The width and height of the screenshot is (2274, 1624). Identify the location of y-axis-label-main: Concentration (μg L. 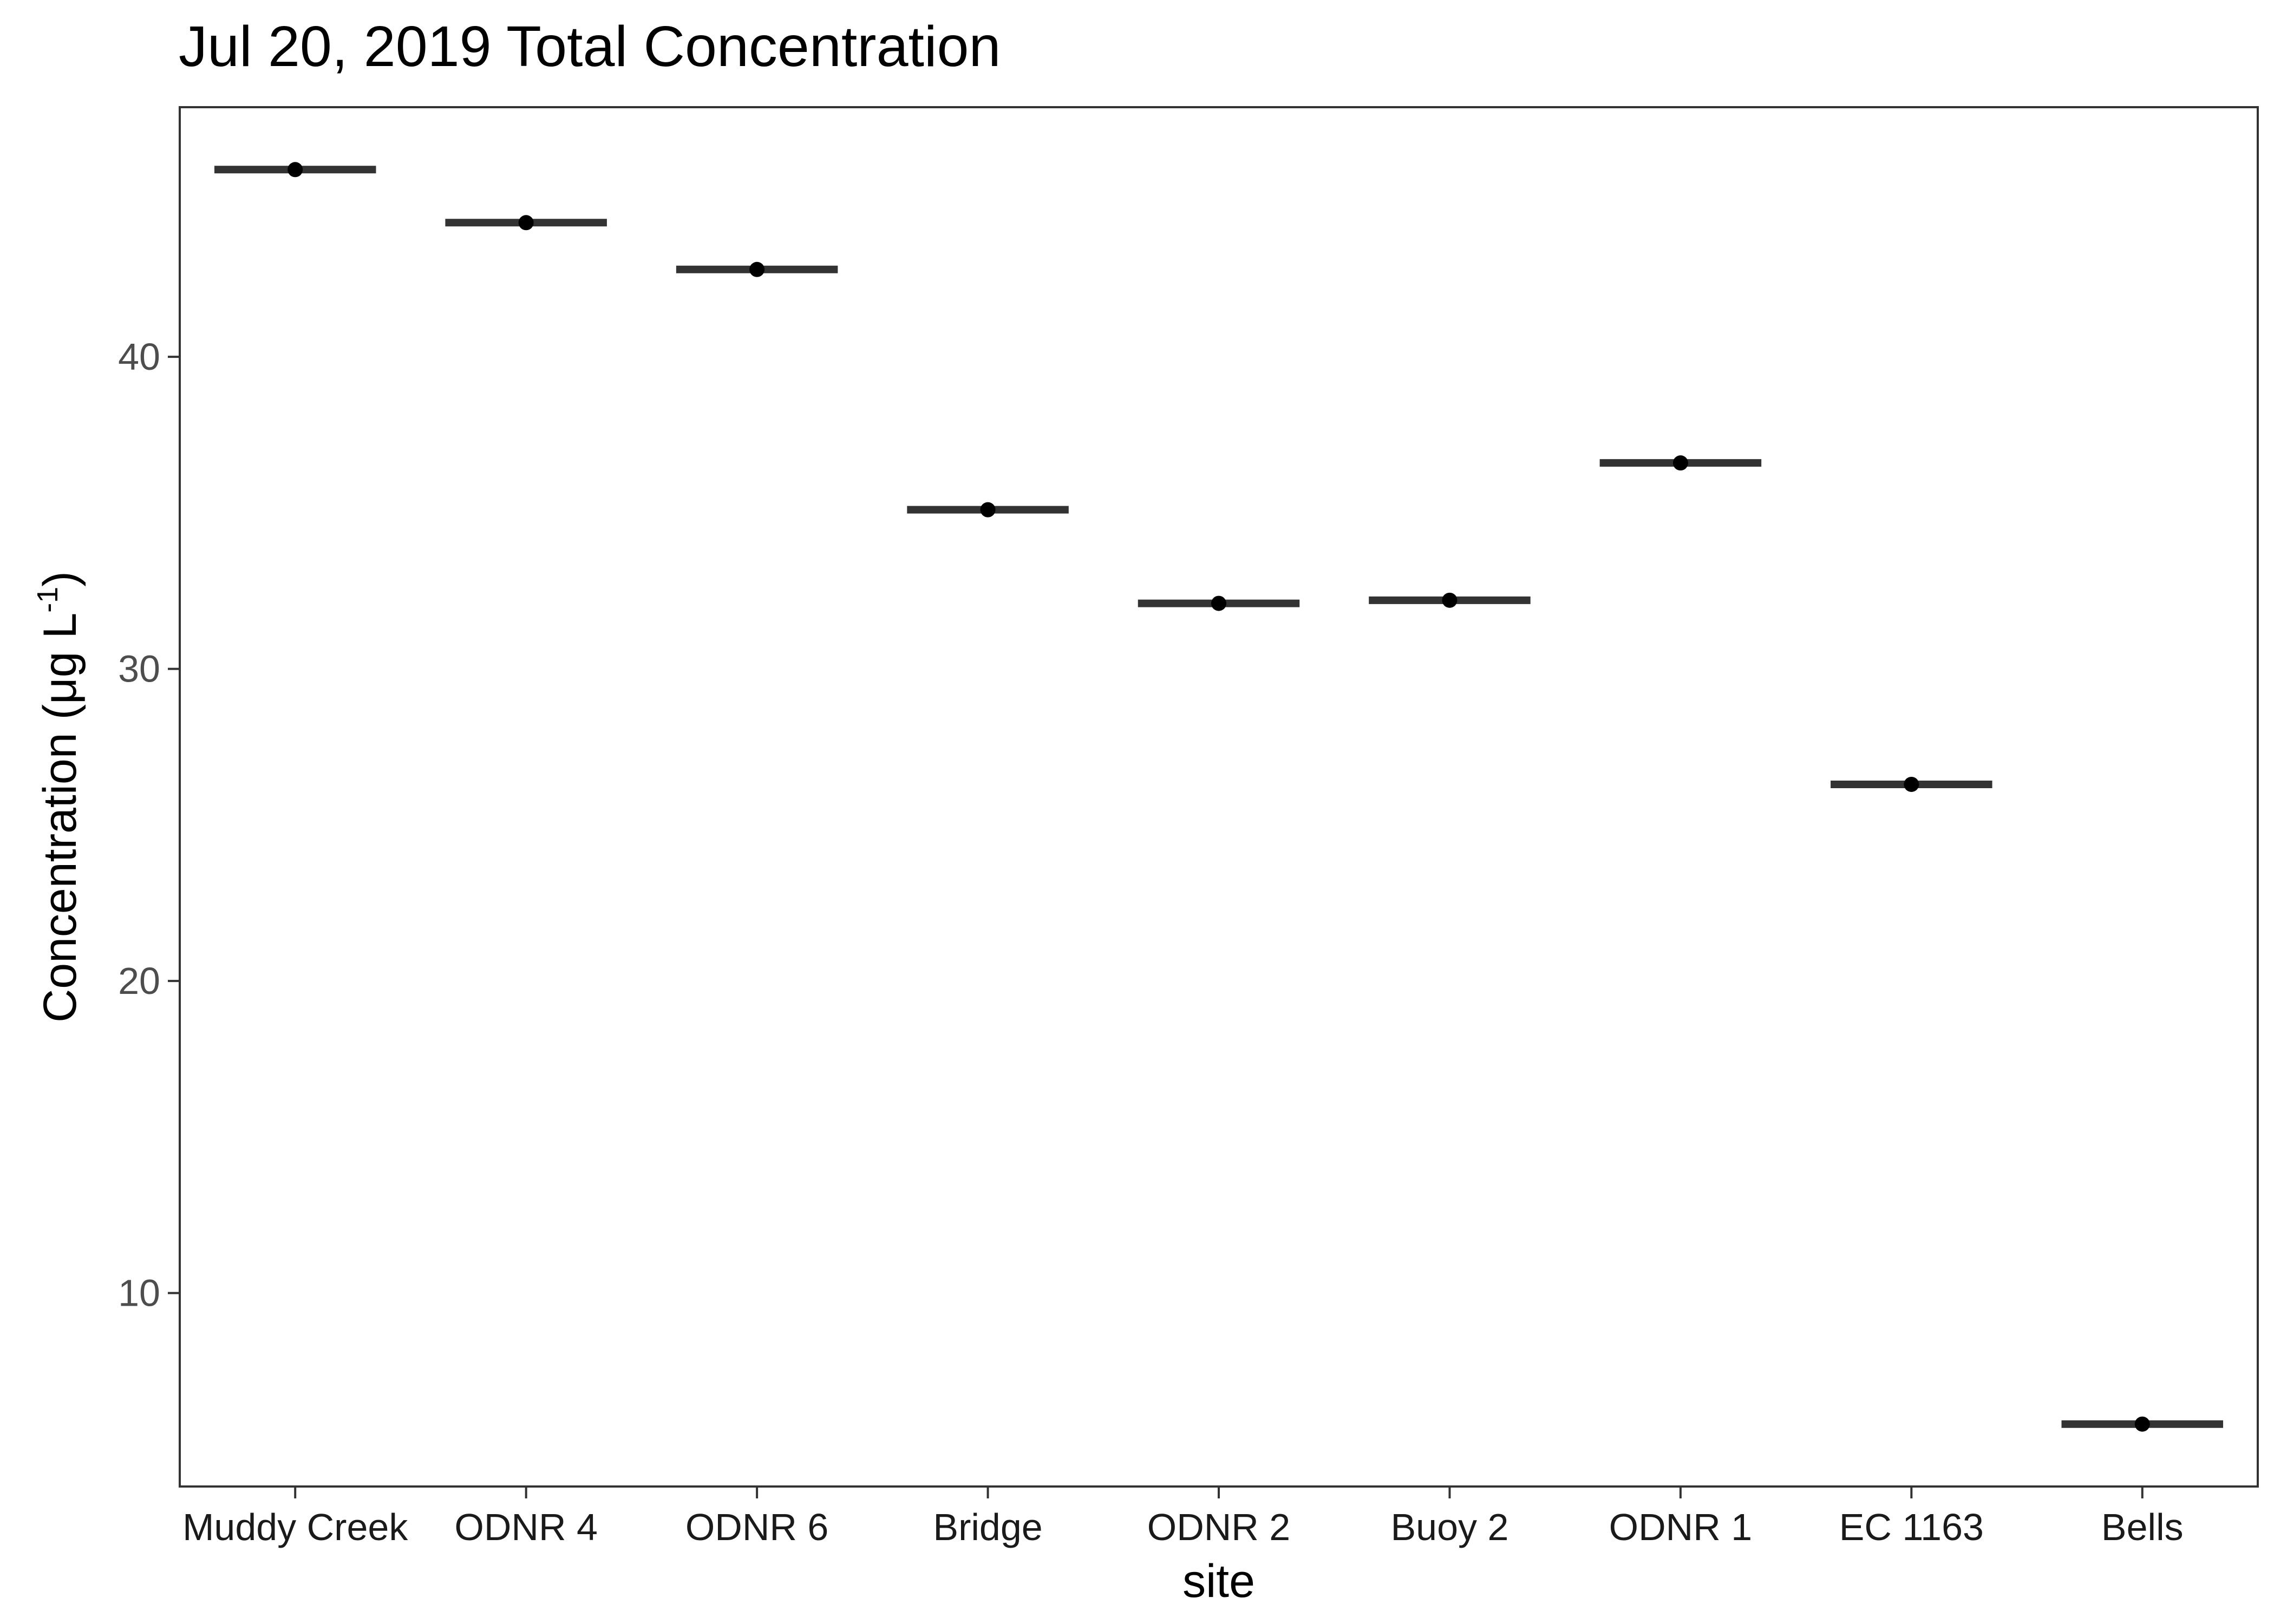
(60, 818).